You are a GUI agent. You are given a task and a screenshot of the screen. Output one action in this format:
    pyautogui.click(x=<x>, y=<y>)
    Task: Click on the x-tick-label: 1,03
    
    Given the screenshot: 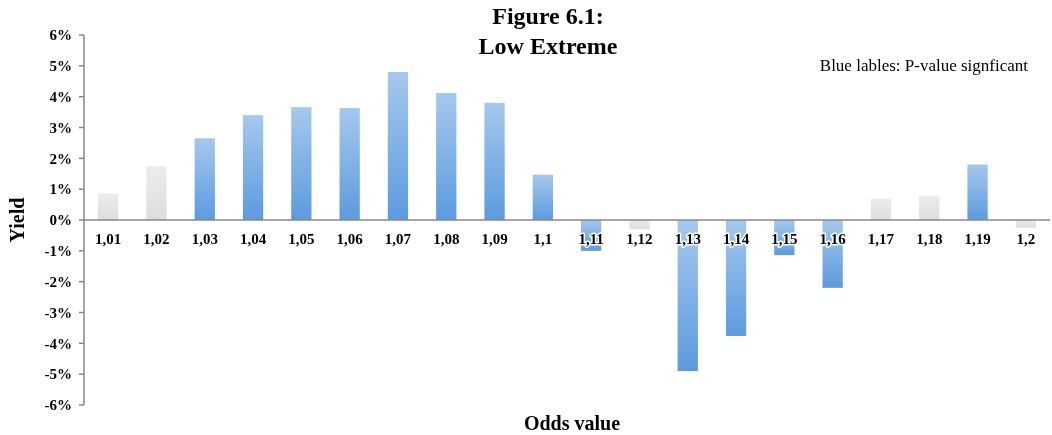 What is the action you would take?
    pyautogui.click(x=204, y=239)
    